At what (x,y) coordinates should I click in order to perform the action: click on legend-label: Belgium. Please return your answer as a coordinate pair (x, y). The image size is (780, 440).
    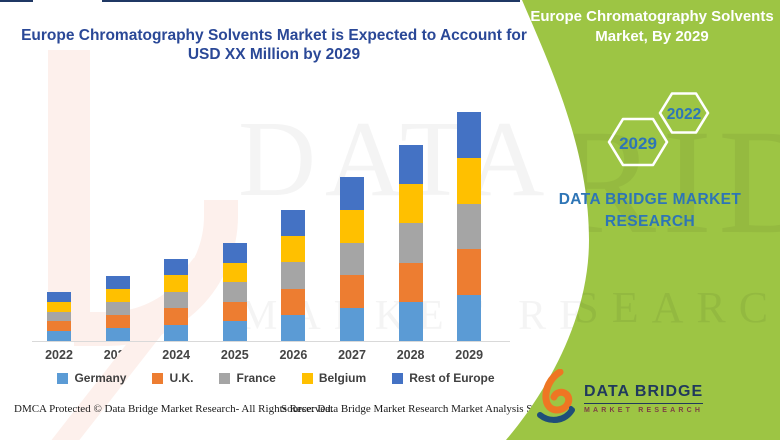
    Looking at the image, I should click on (342, 378).